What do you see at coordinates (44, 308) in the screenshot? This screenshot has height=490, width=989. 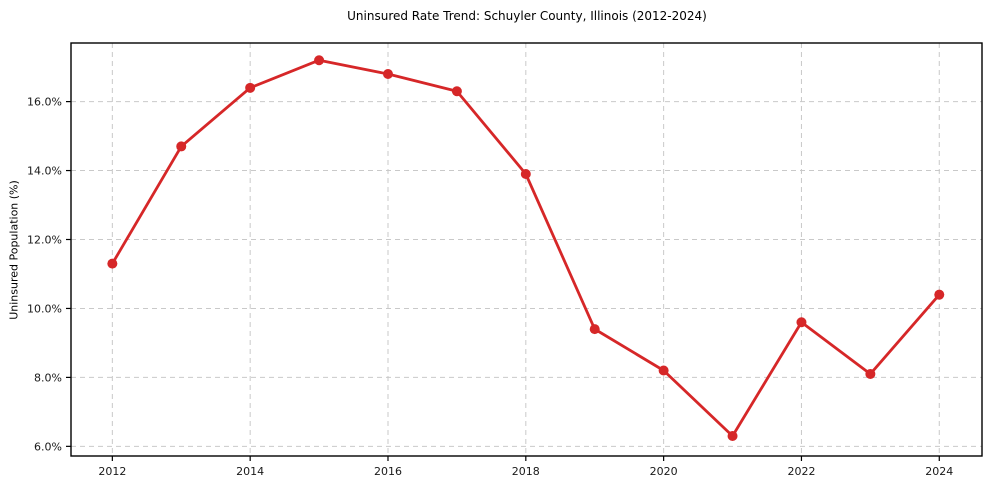 I see `y-tick-label: 10.0%` at bounding box center [44, 308].